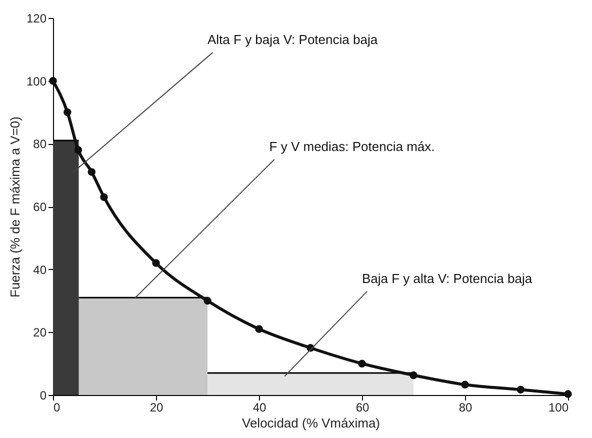 Image resolution: width=592 pixels, height=438 pixels. I want to click on y-tick-label: 120, so click(36, 19).